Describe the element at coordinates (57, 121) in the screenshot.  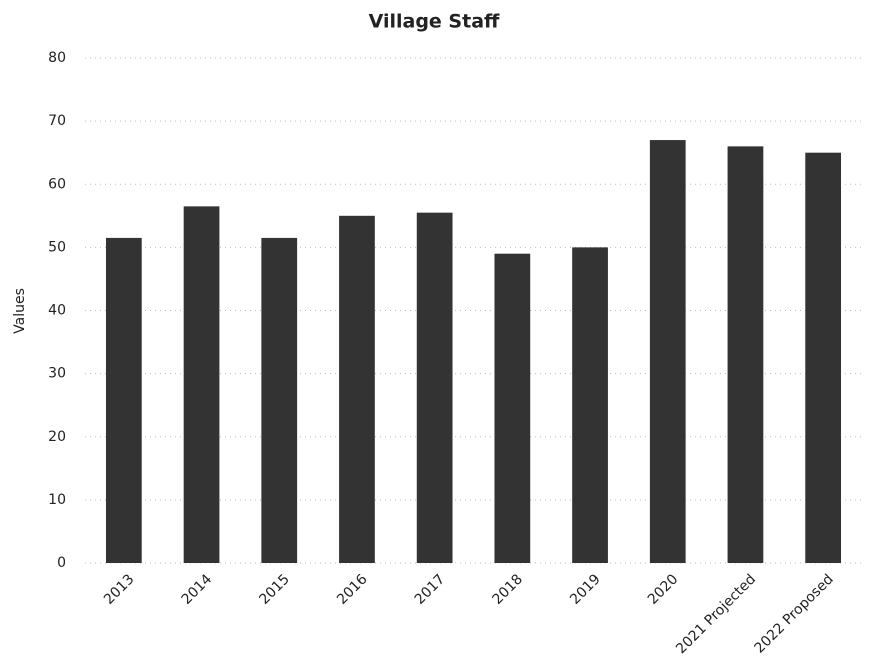
I see `y-tick-label: 70` at that location.